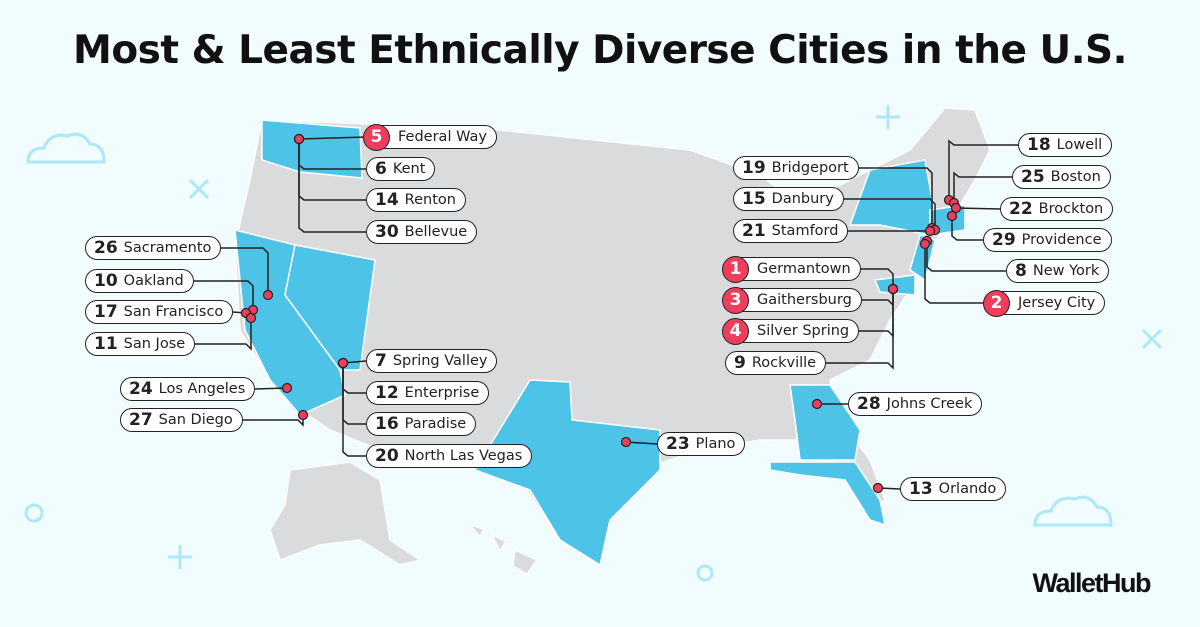  Describe the element at coordinates (715, 444) in the screenshot. I see `city-name: Plano` at that location.